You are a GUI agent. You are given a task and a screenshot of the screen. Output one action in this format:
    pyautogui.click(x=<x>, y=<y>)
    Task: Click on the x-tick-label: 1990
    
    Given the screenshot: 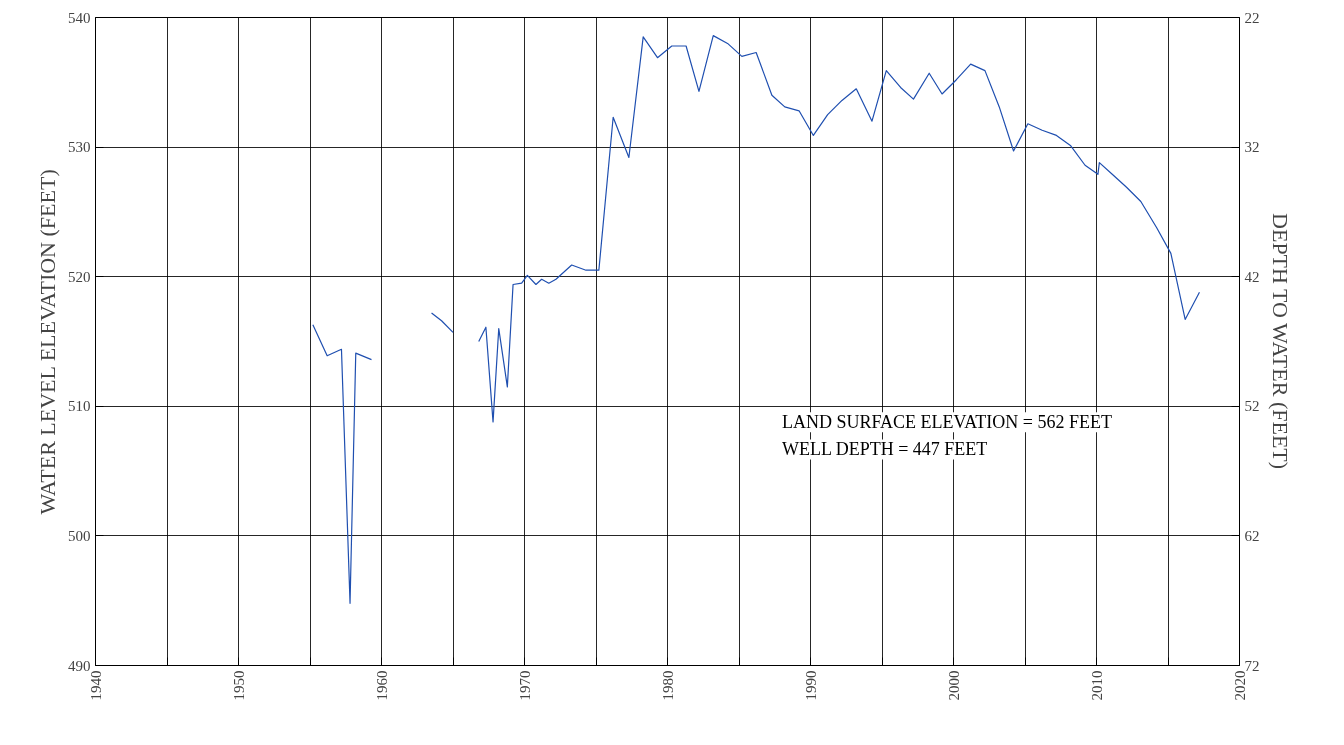 What is the action you would take?
    pyautogui.click(x=810, y=685)
    